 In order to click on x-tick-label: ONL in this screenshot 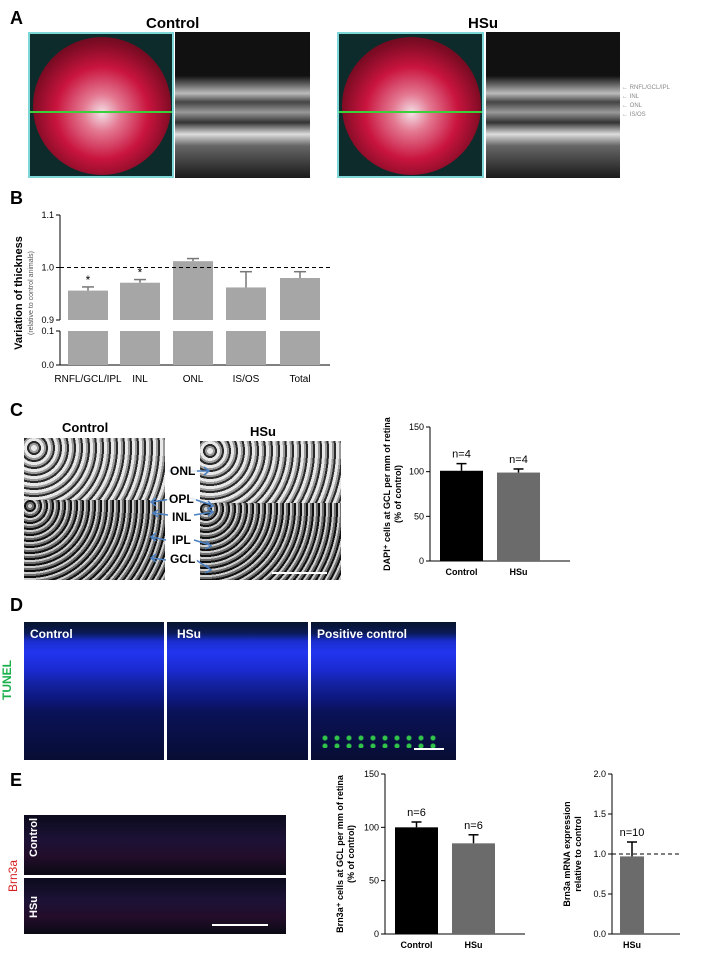, I will do `click(193, 379)`.